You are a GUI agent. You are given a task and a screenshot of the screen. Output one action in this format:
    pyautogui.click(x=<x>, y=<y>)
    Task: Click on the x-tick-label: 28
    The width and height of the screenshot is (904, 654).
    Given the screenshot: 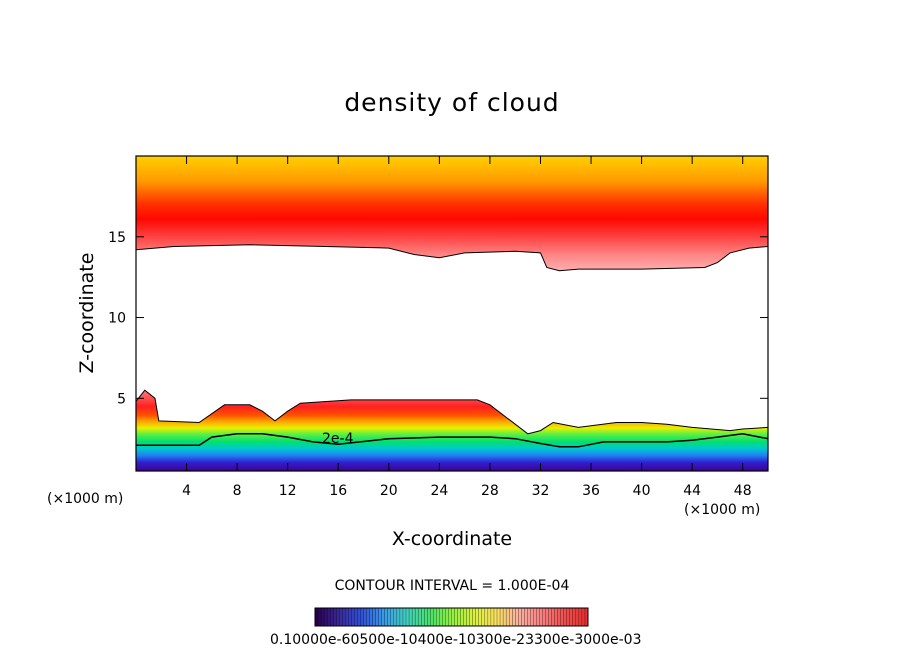 What is the action you would take?
    pyautogui.click(x=490, y=491)
    